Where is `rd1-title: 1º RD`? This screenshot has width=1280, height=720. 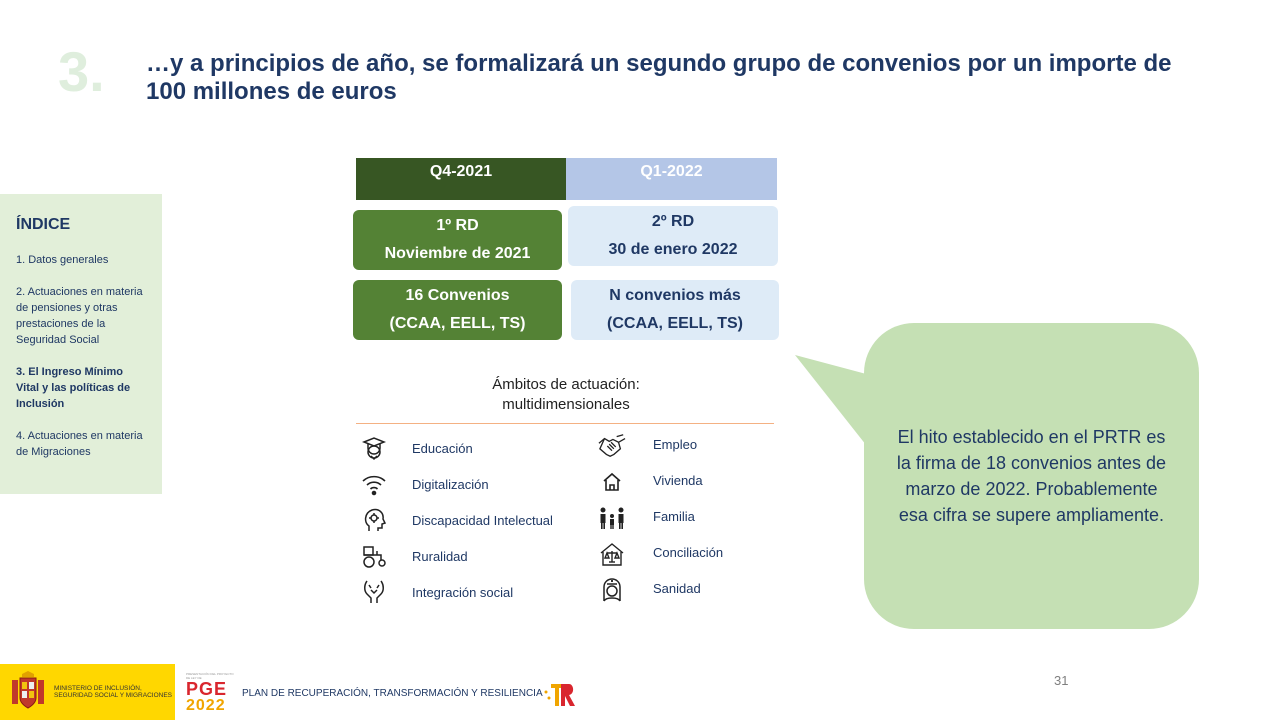 rd1-title: 1º RD is located at coordinates (457, 225).